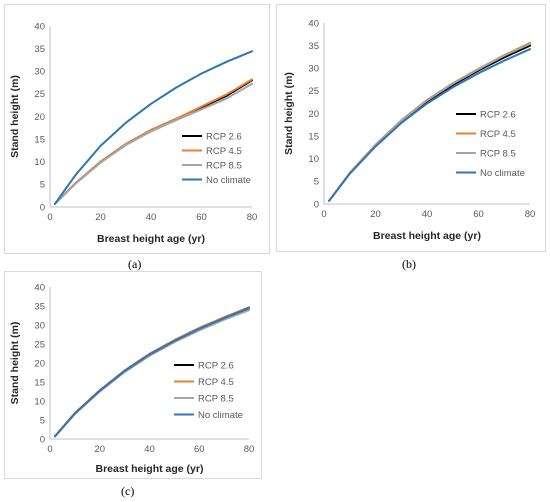  I want to click on caption-a: (a), so click(135, 264).